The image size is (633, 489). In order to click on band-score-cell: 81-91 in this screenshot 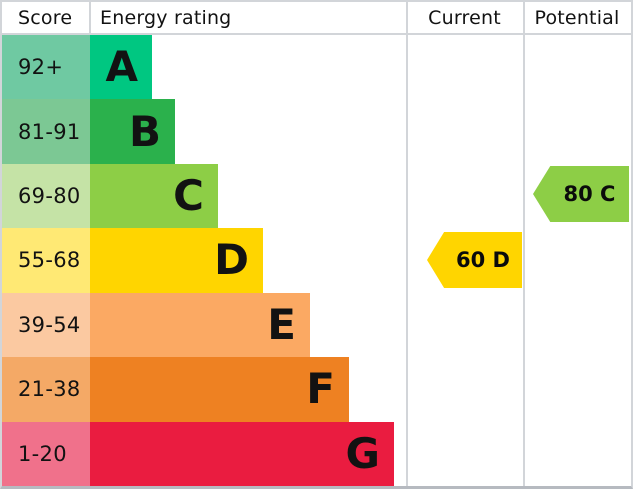, I will do `click(46, 131)`.